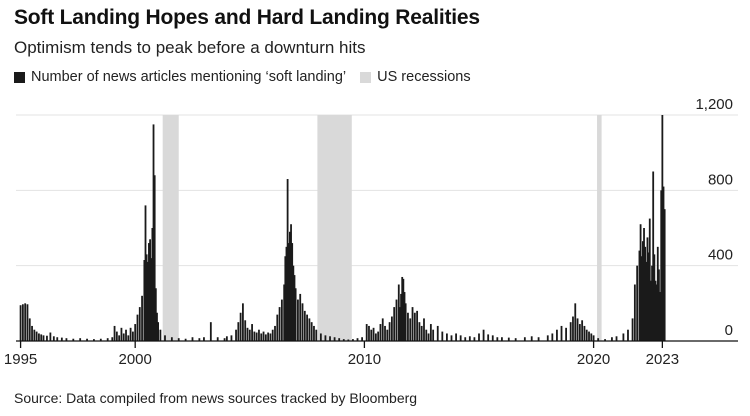  I want to click on x-tick-label: 2010, so click(364, 359).